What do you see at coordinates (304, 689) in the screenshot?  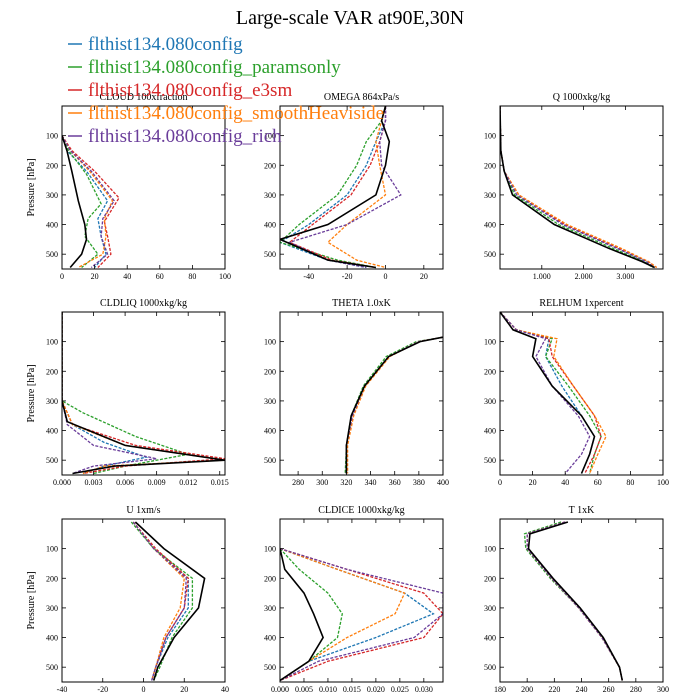 I see `x-tick-label: 0.005` at bounding box center [304, 689].